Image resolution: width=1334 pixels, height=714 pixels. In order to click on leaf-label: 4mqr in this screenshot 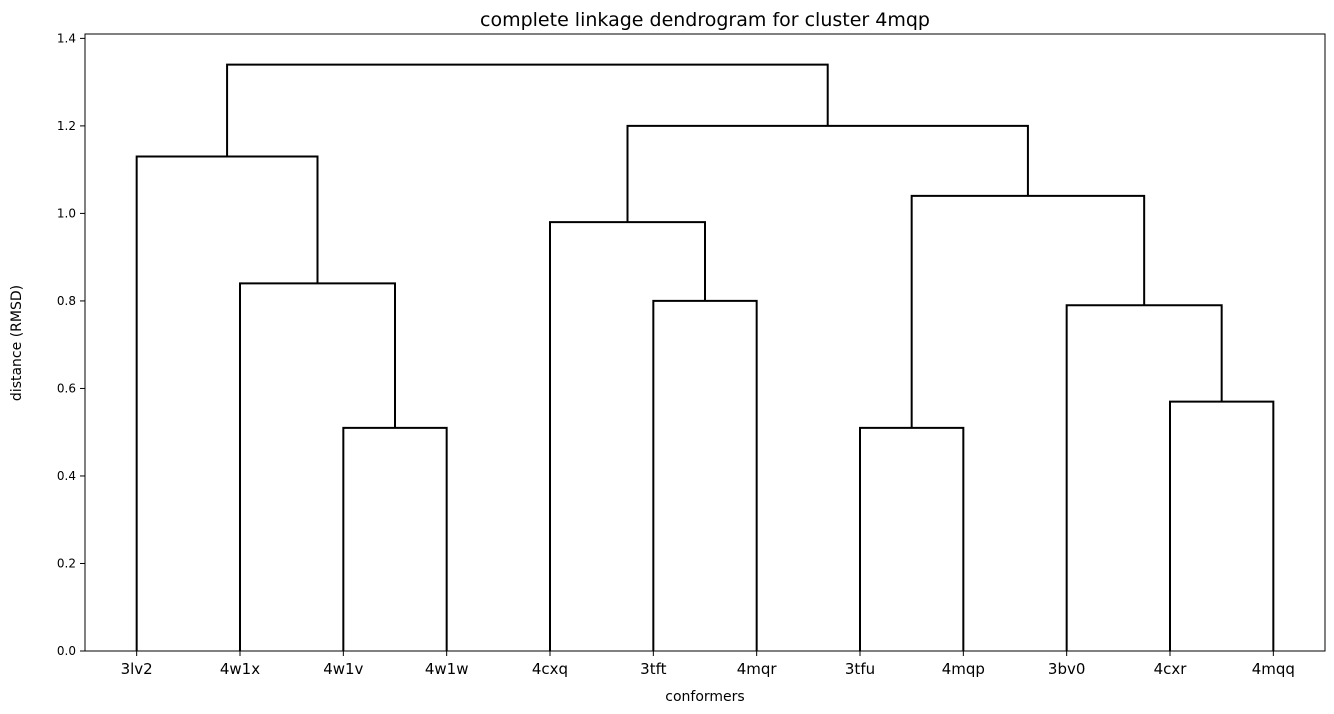, I will do `click(757, 669)`.